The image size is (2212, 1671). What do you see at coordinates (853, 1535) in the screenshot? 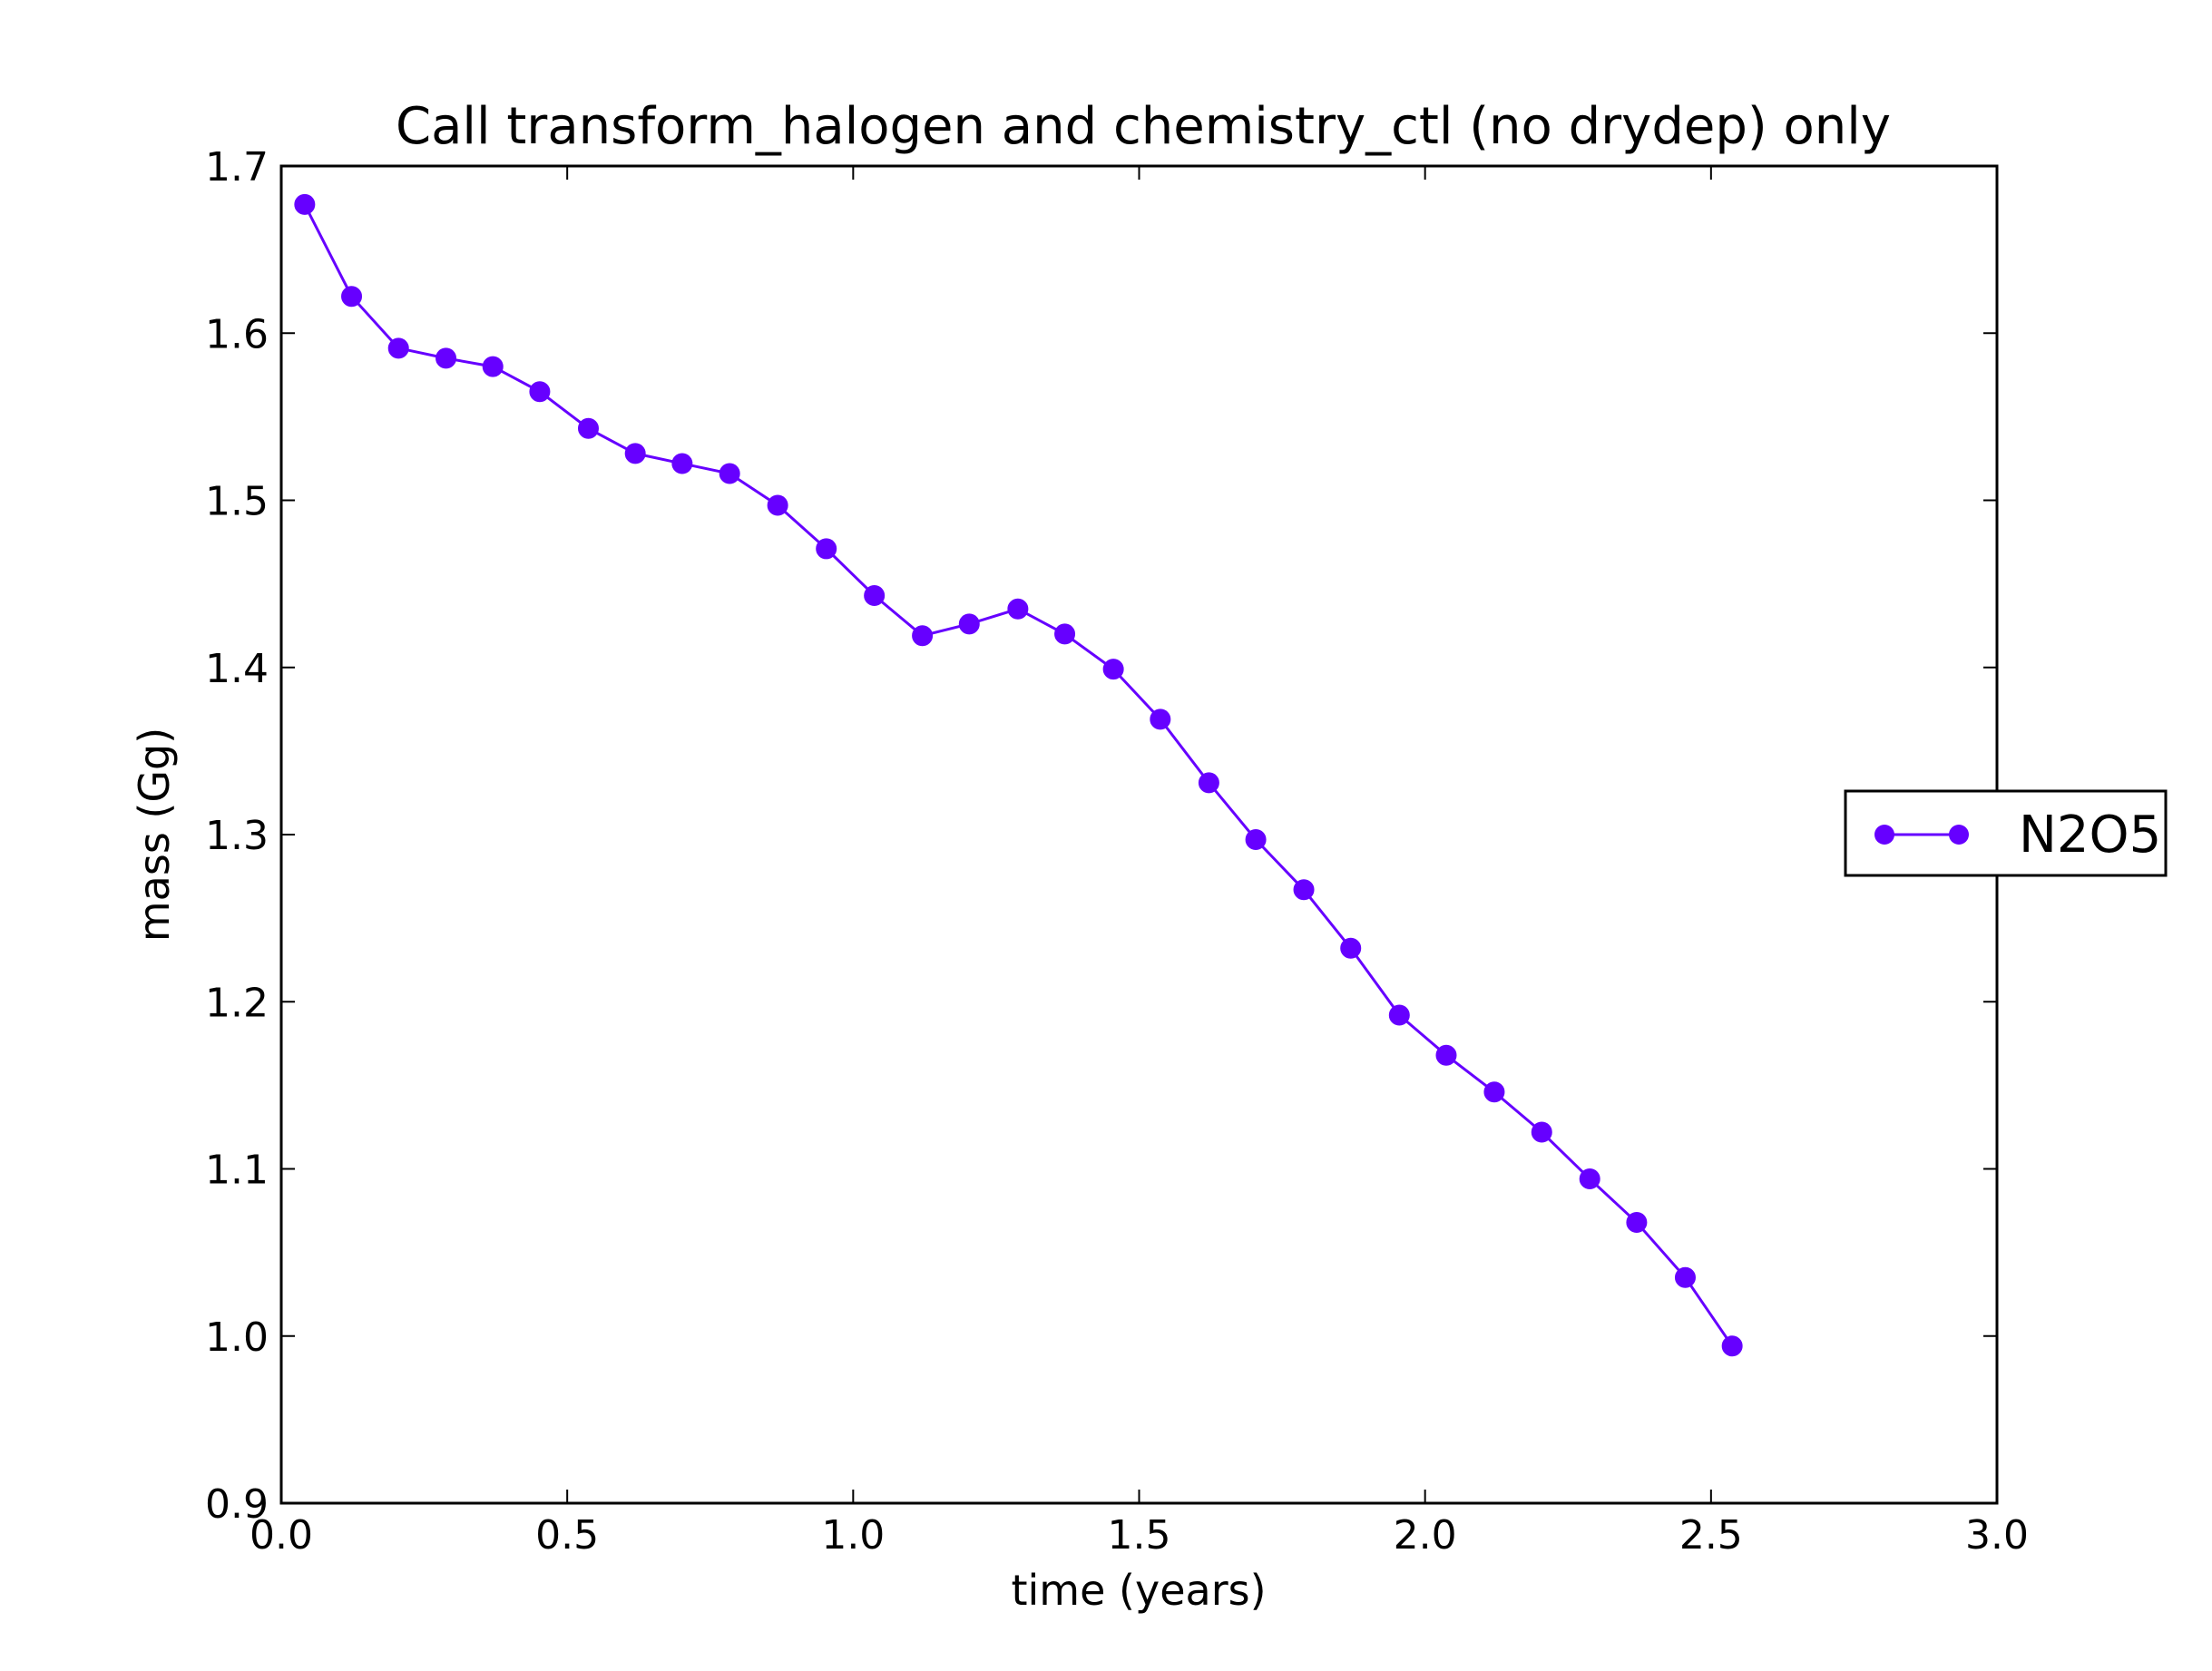
I see `x-tick-label: 1.0` at bounding box center [853, 1535].